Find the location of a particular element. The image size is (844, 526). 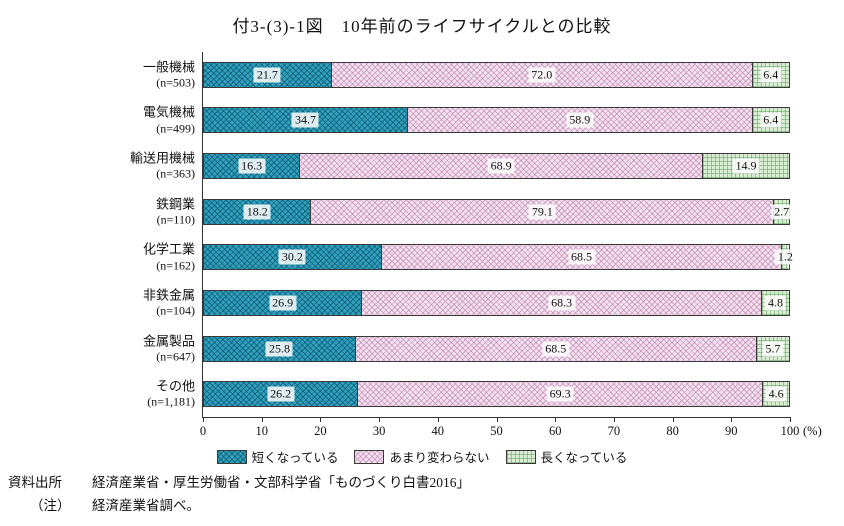

x-axis-unit: (%) is located at coordinates (812, 431).